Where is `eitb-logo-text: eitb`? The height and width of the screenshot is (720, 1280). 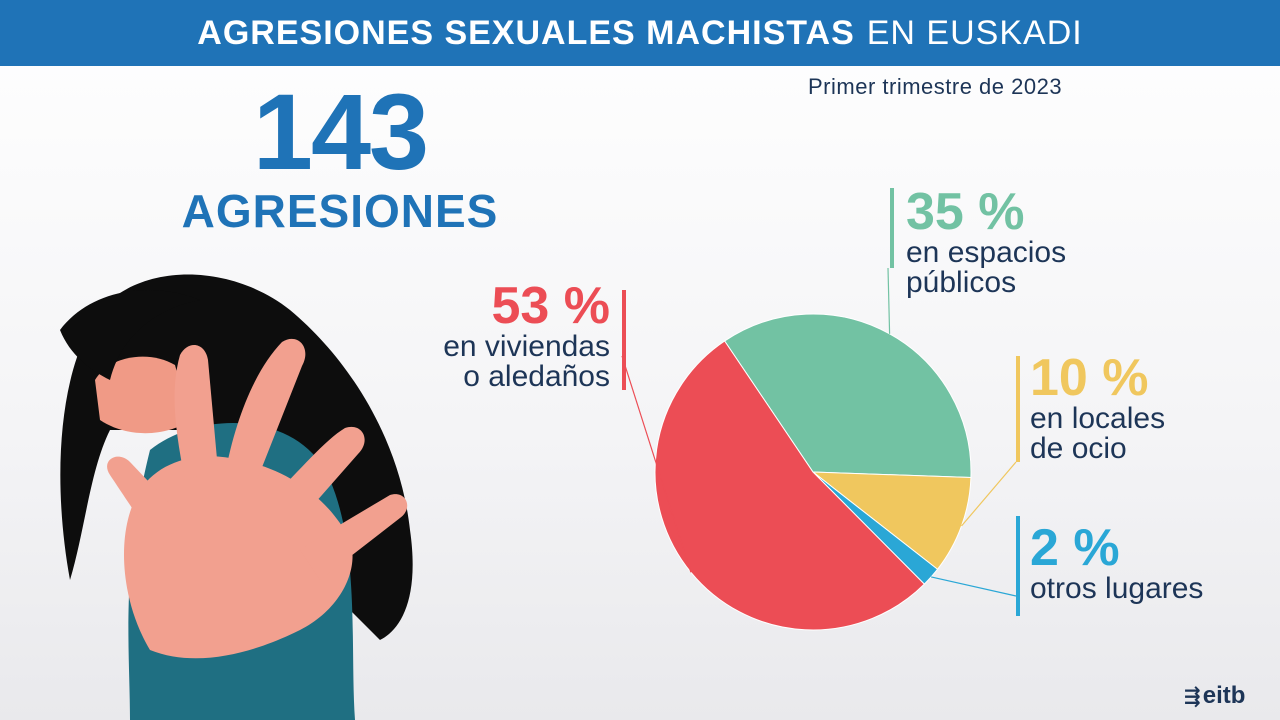 eitb-logo-text: eitb is located at coordinates (1224, 695).